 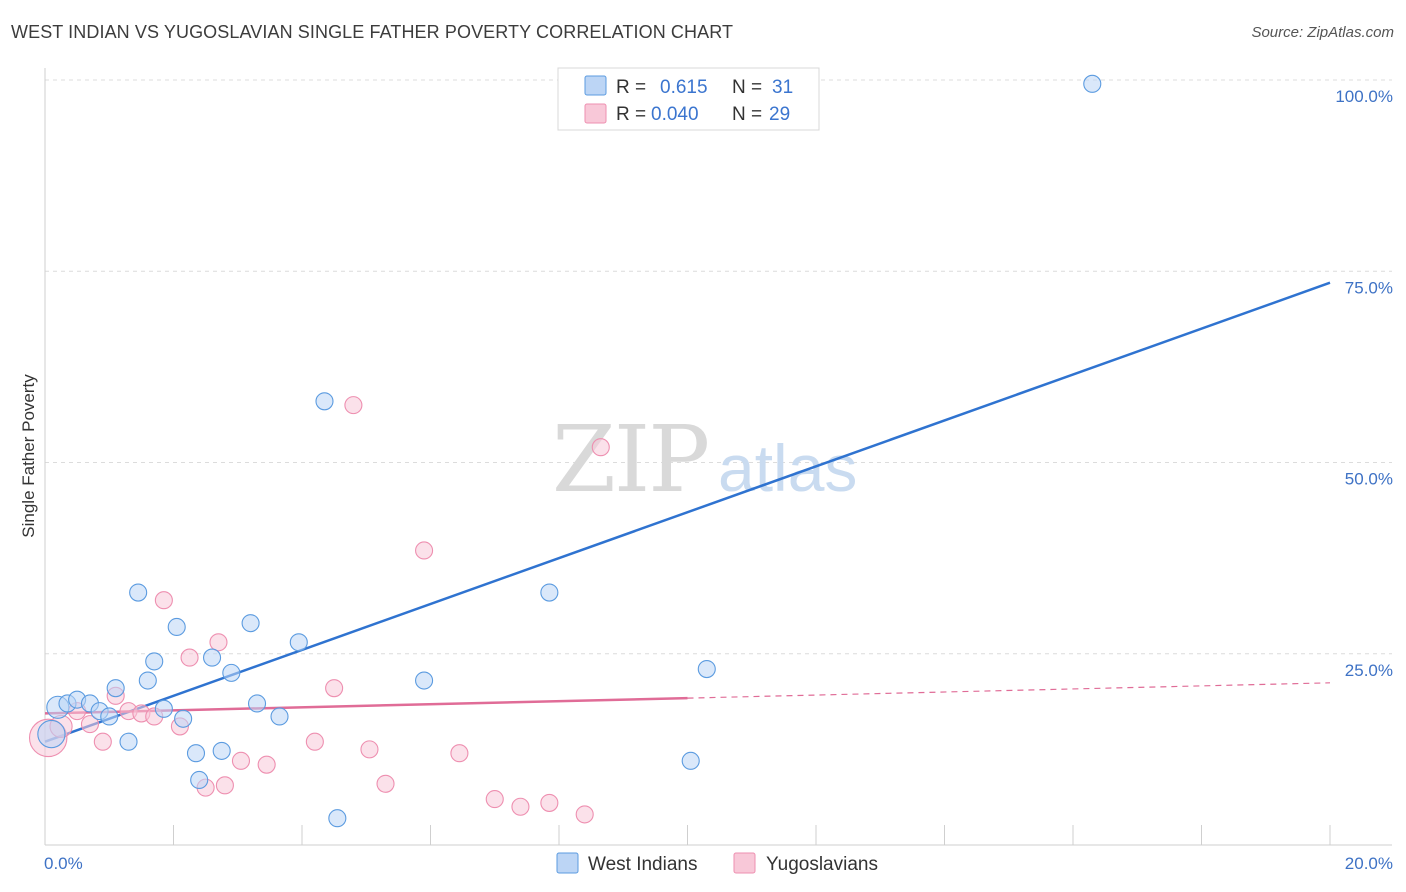 I want to click on source-credit: Source: ZipAtlas.com, so click(x=1322, y=32).